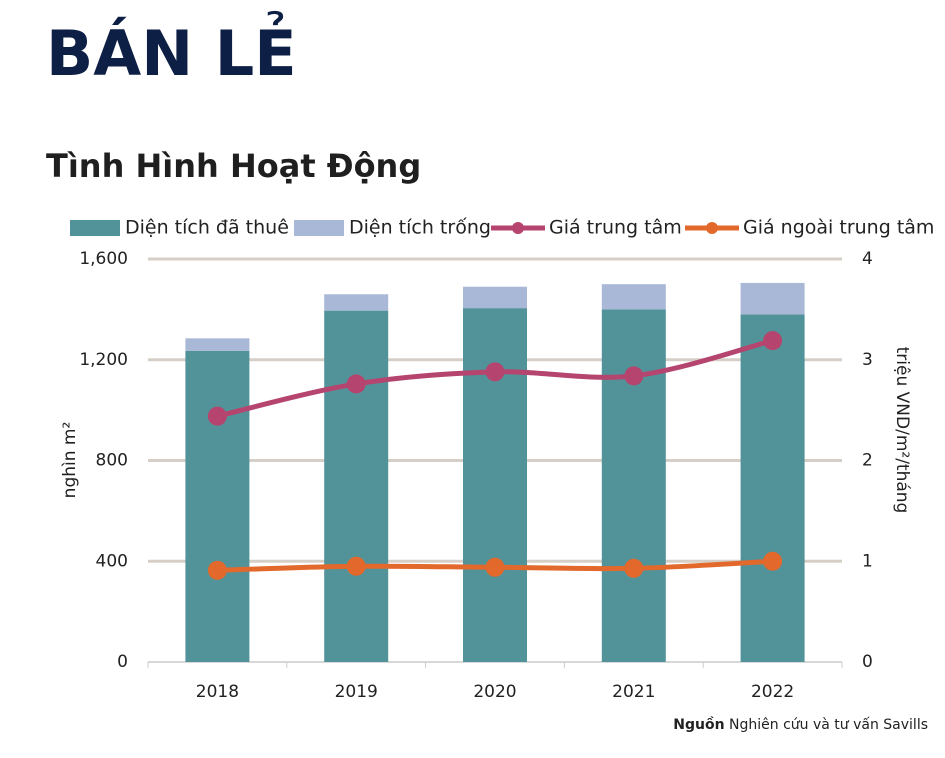  I want to click on y2-tick-label: 1, so click(867, 561).